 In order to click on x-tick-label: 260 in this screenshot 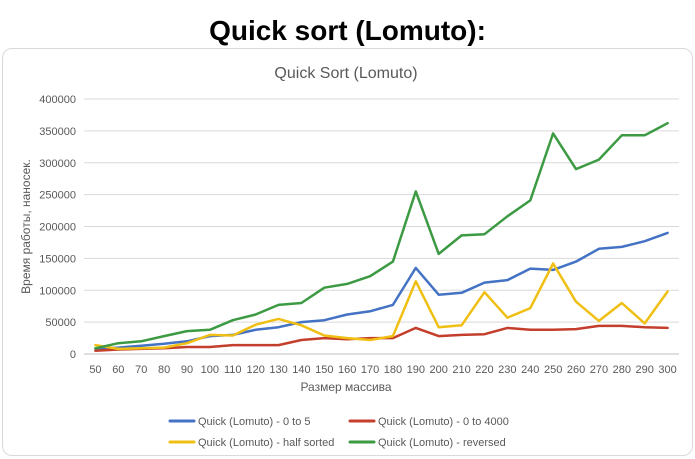, I will do `click(576, 370)`.